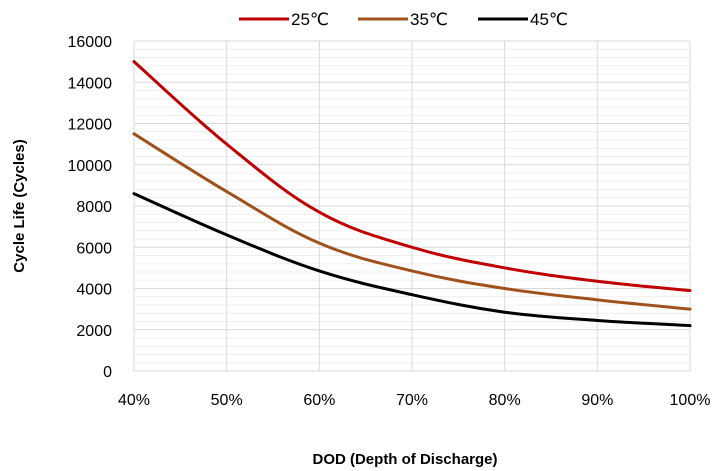 Image resolution: width=716 pixels, height=471 pixels. What do you see at coordinates (597, 400) in the screenshot?
I see `x-tick-label: 90%` at bounding box center [597, 400].